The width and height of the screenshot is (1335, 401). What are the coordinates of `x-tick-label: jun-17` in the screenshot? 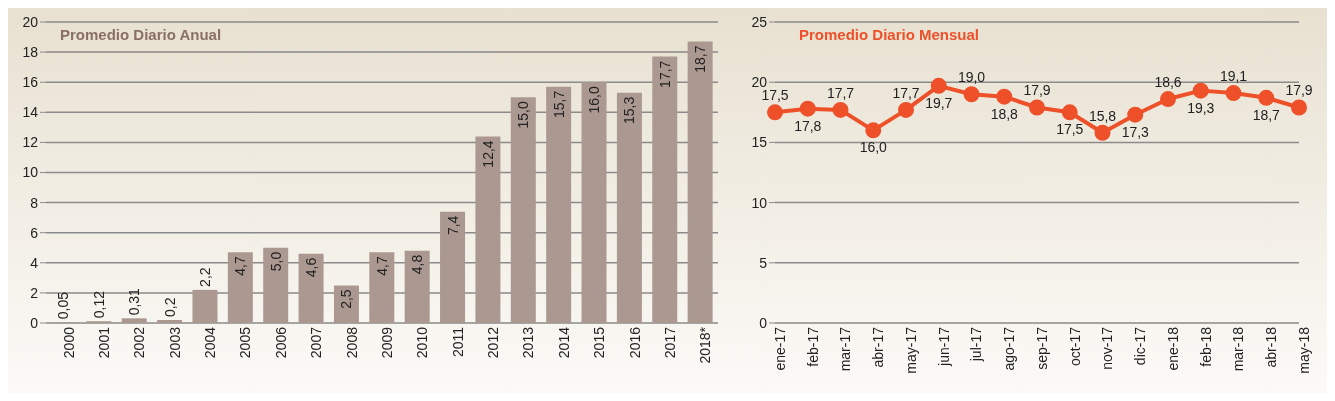 It's located at (943, 346).